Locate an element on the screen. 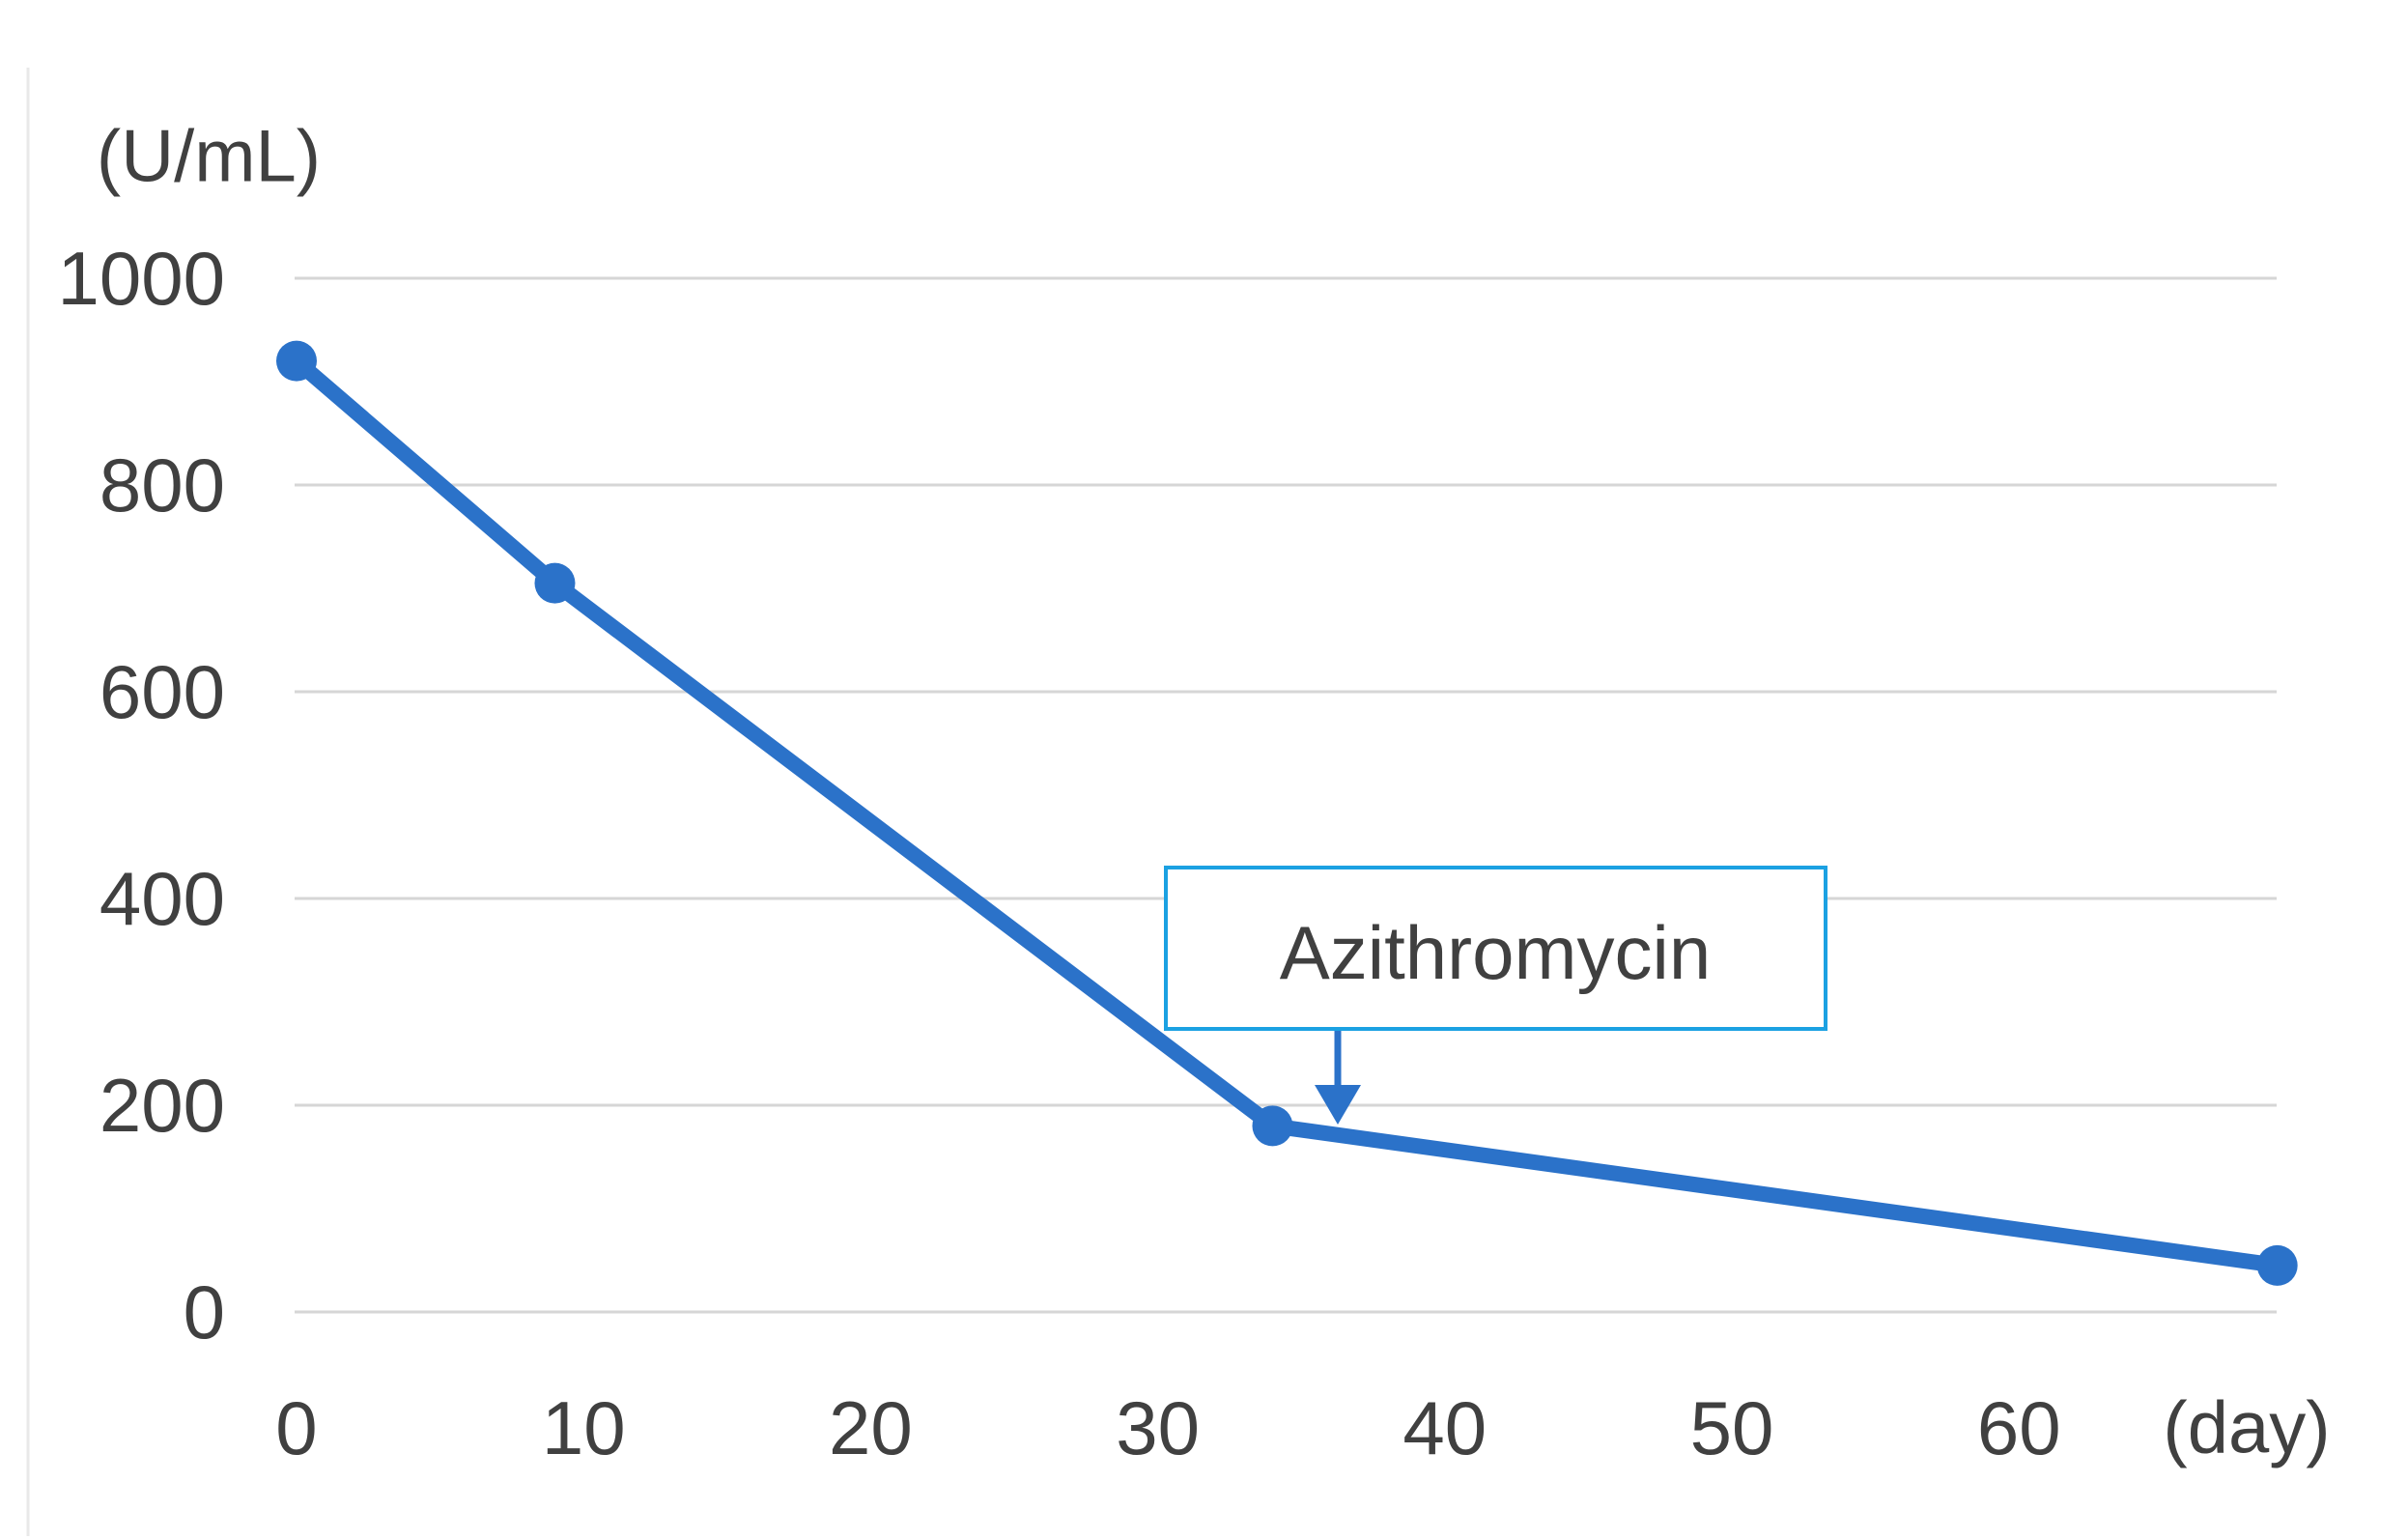 This screenshot has width=2408, height=1539. x-axis-tick-labels: 0 10 20 30 40 50 60 is located at coordinates (1167, 1427).